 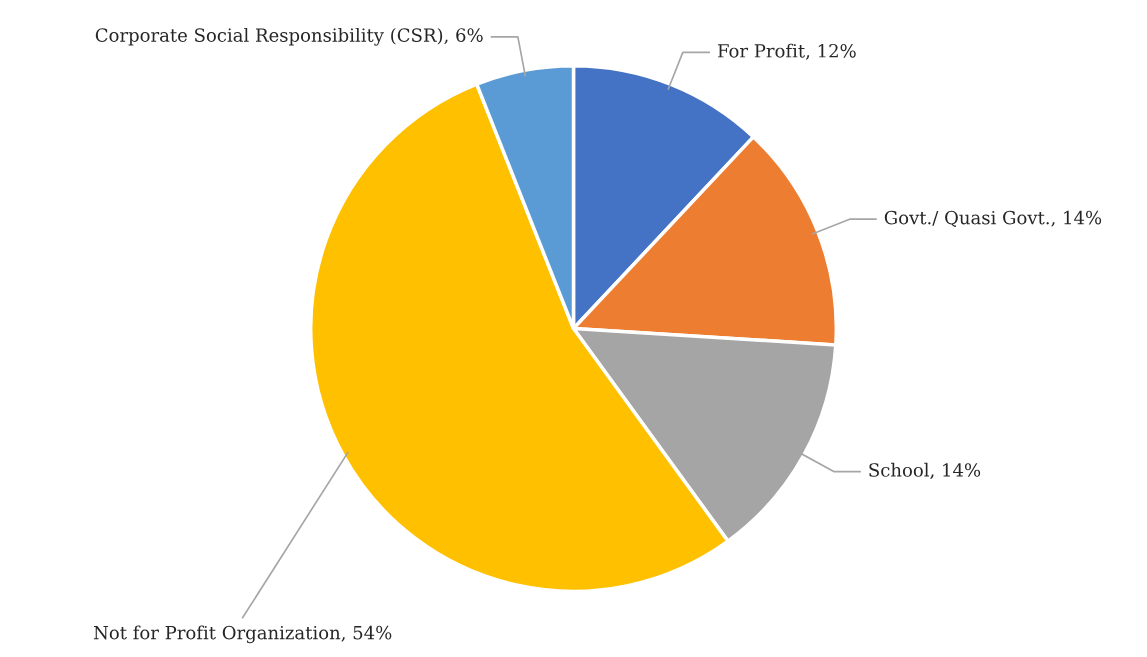 What do you see at coordinates (925, 471) in the screenshot?
I see `slice-label: School, 14%` at bounding box center [925, 471].